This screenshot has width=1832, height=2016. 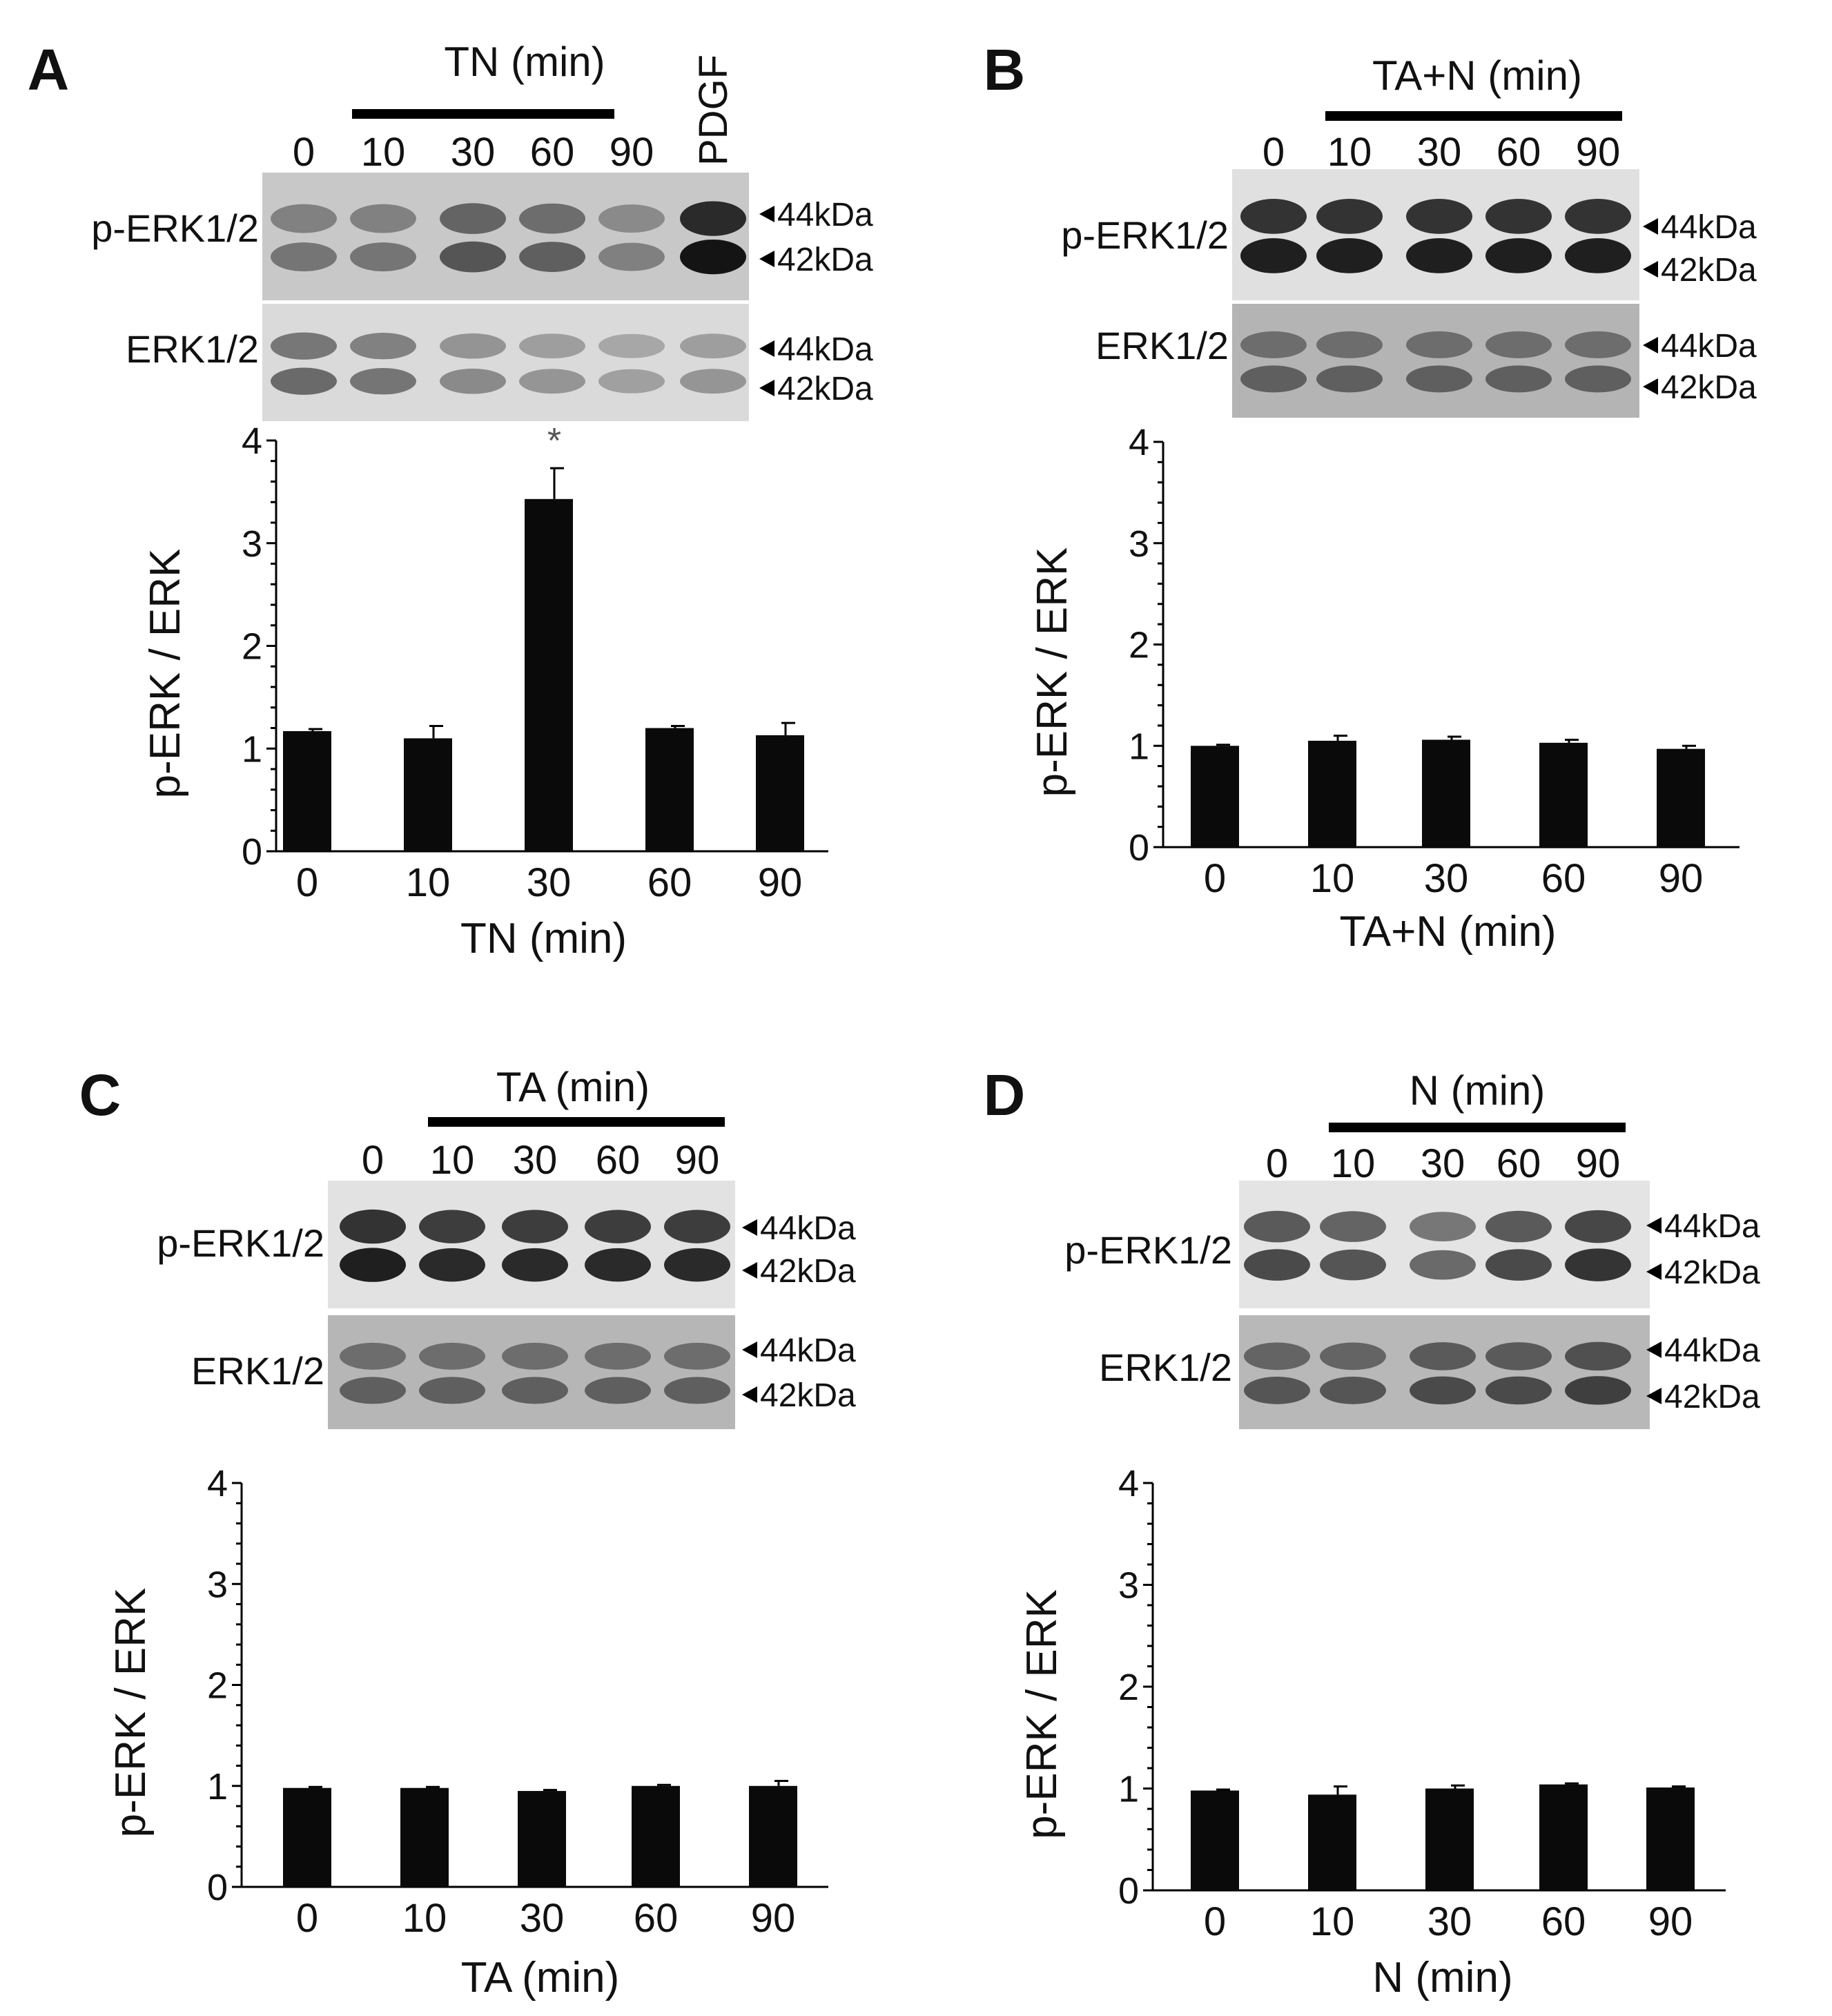 I want to click on treatment-header: TA (min), so click(x=573, y=1087).